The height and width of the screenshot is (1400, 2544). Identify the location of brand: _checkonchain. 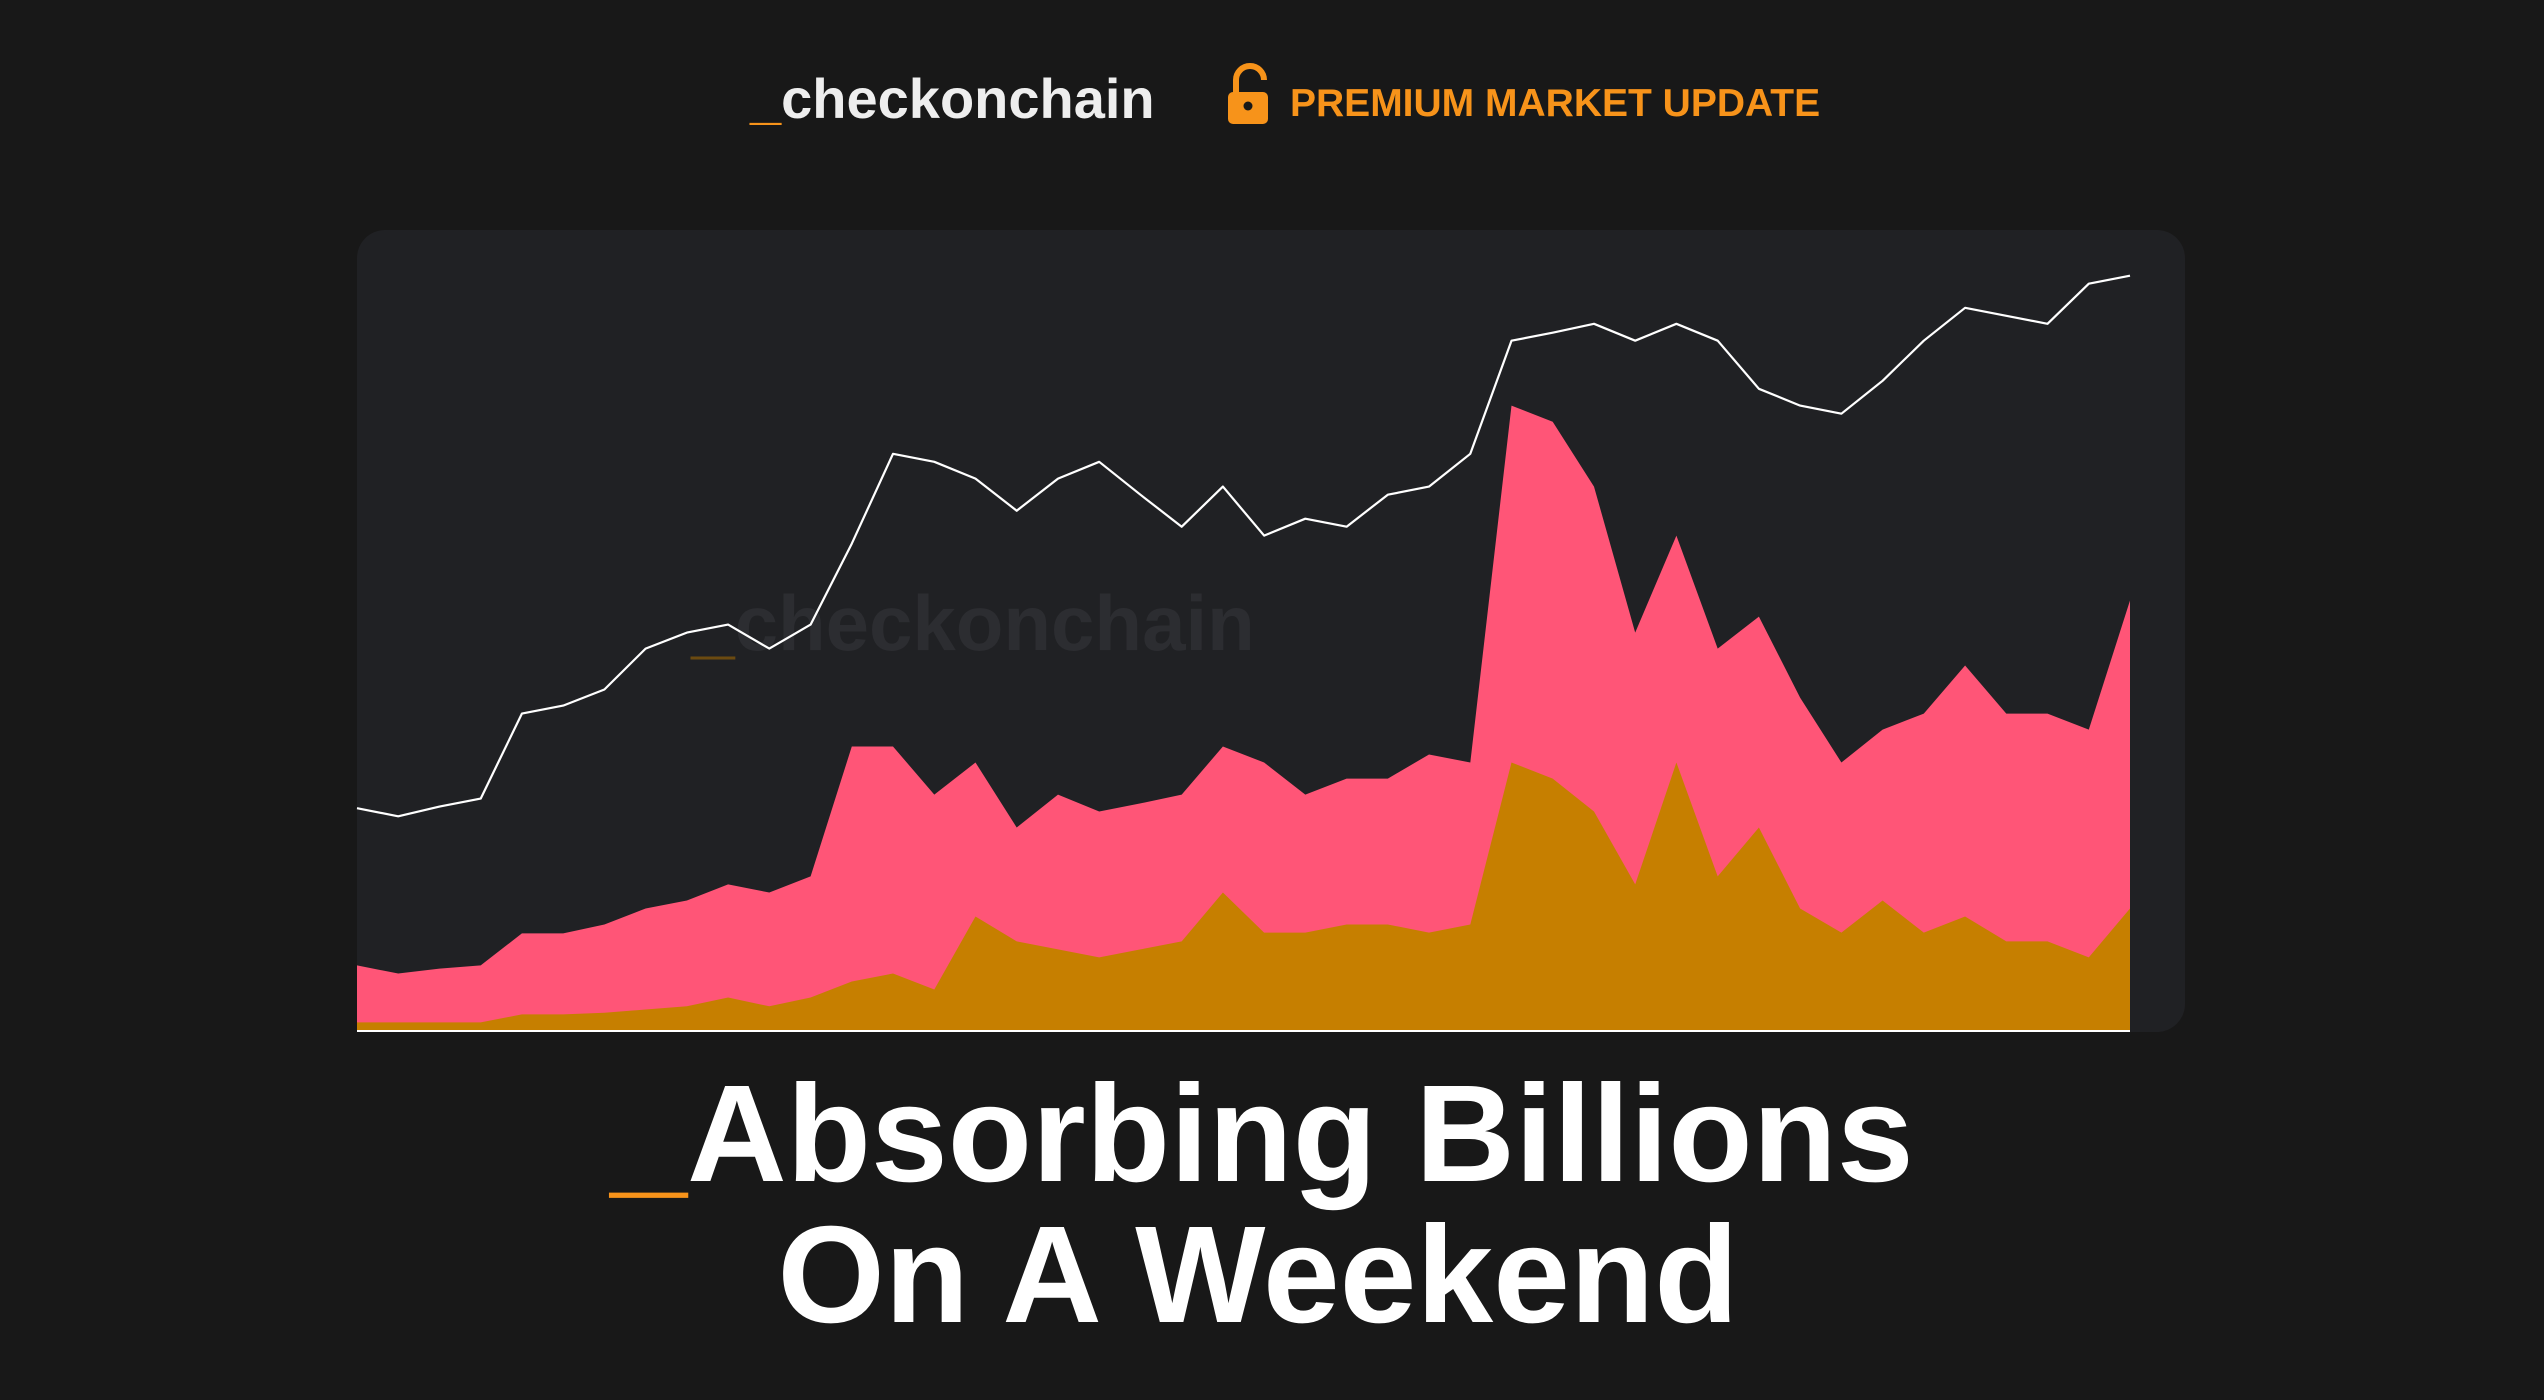
(952, 98).